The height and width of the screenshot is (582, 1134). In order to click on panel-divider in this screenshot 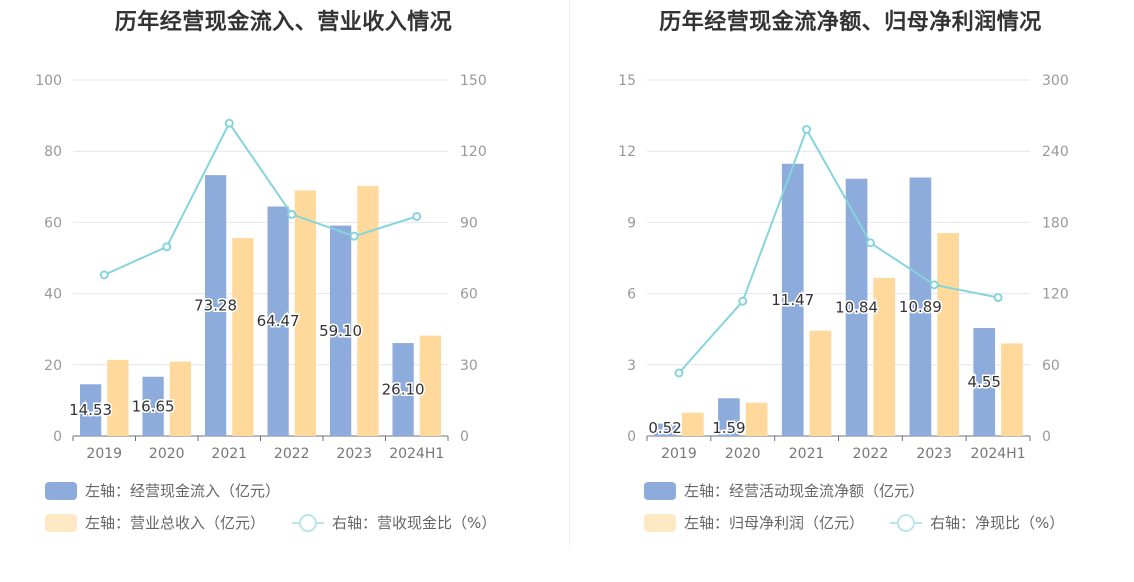, I will do `click(569, 272)`.